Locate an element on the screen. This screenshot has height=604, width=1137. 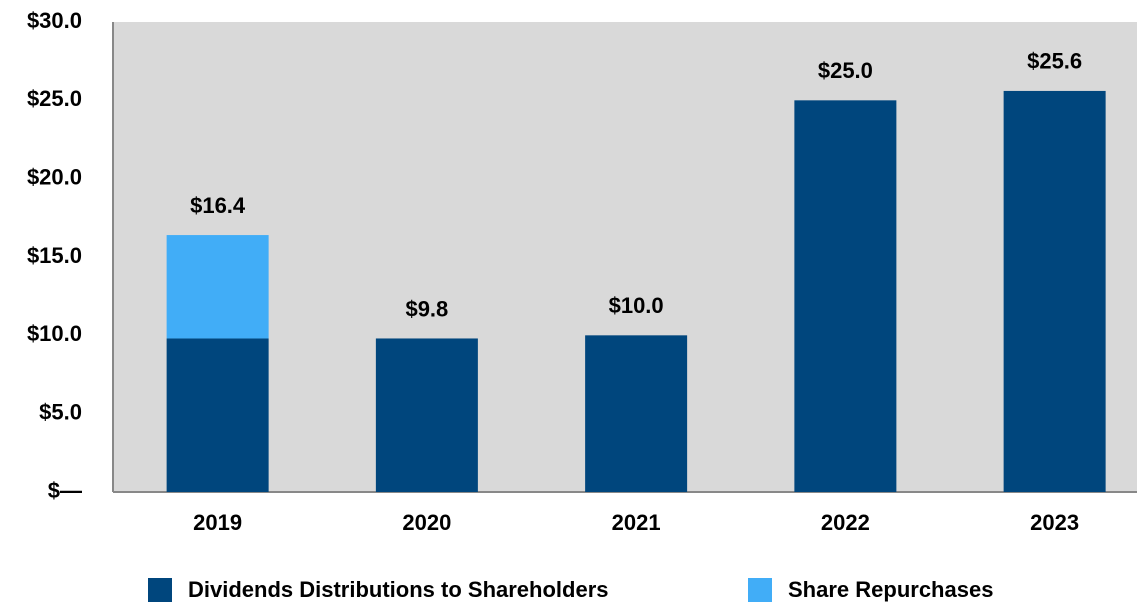
y-tick-label: $10.0 is located at coordinates (54, 333).